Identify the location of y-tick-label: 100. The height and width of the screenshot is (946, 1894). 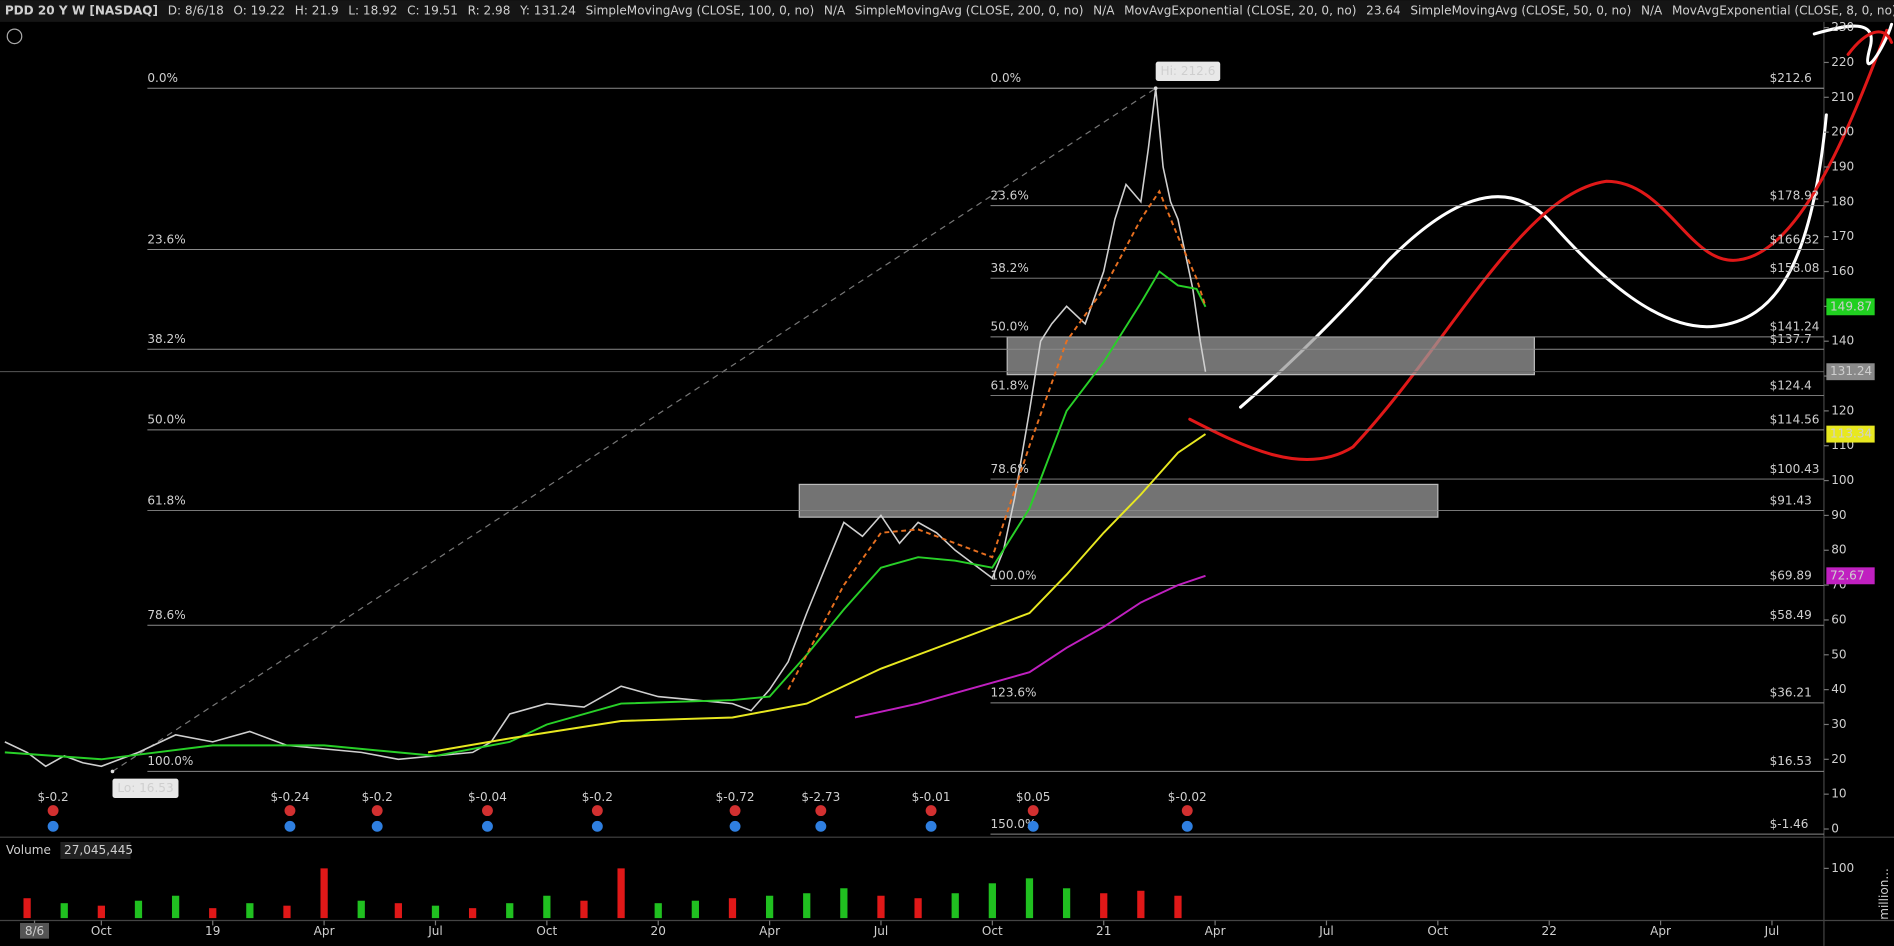
(1842, 480).